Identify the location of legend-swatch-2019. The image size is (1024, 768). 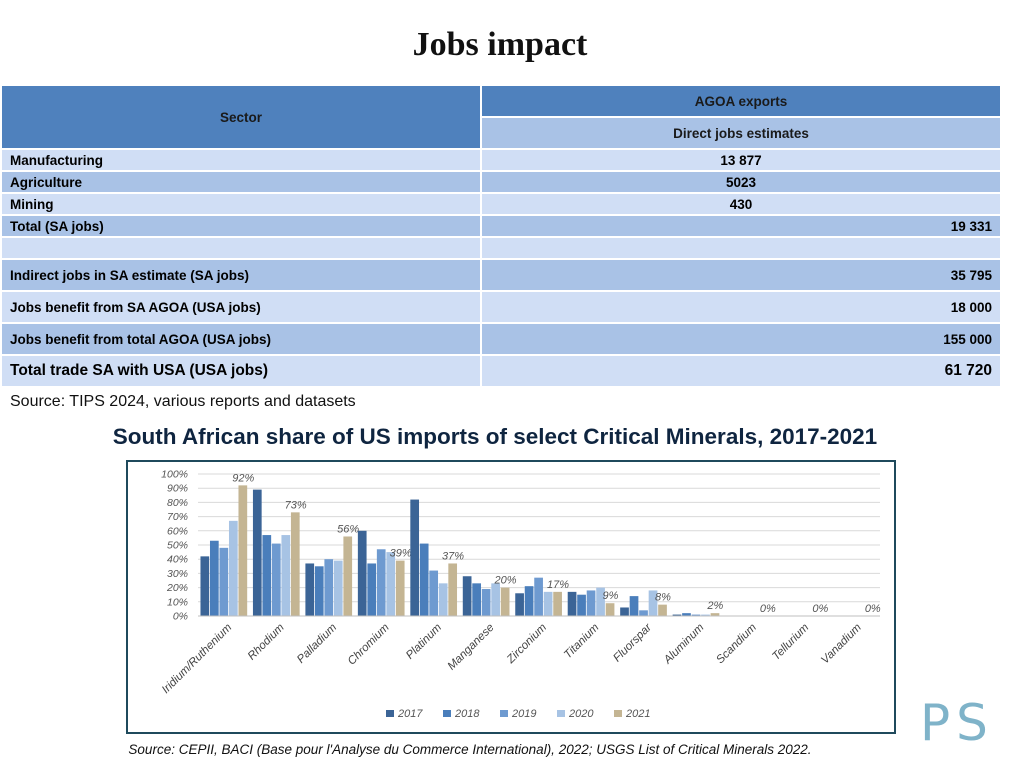
(504, 713).